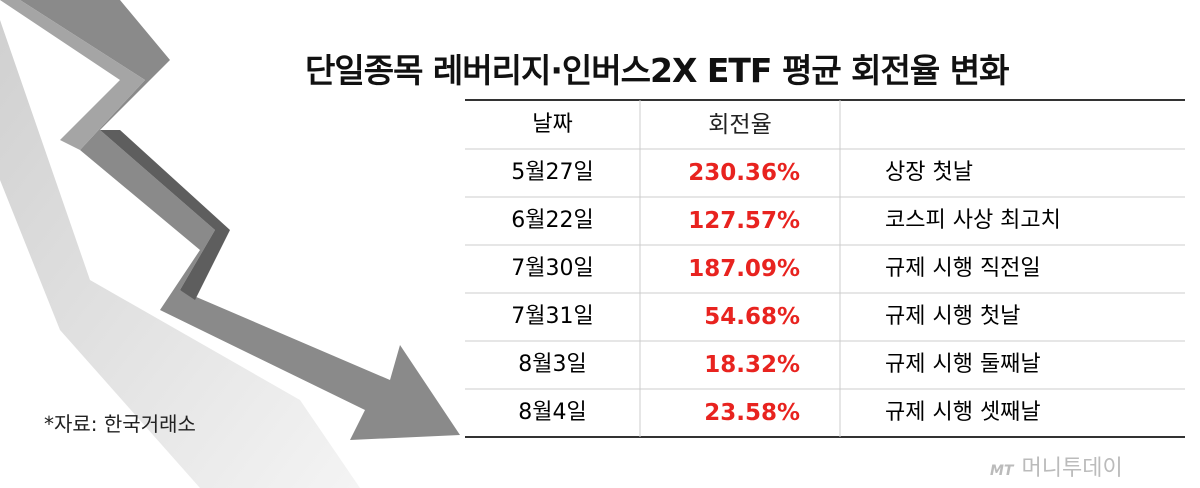 The width and height of the screenshot is (1200, 488). What do you see at coordinates (963, 268) in the screenshot?
I see `note-cell: 규제 시행 직전일` at bounding box center [963, 268].